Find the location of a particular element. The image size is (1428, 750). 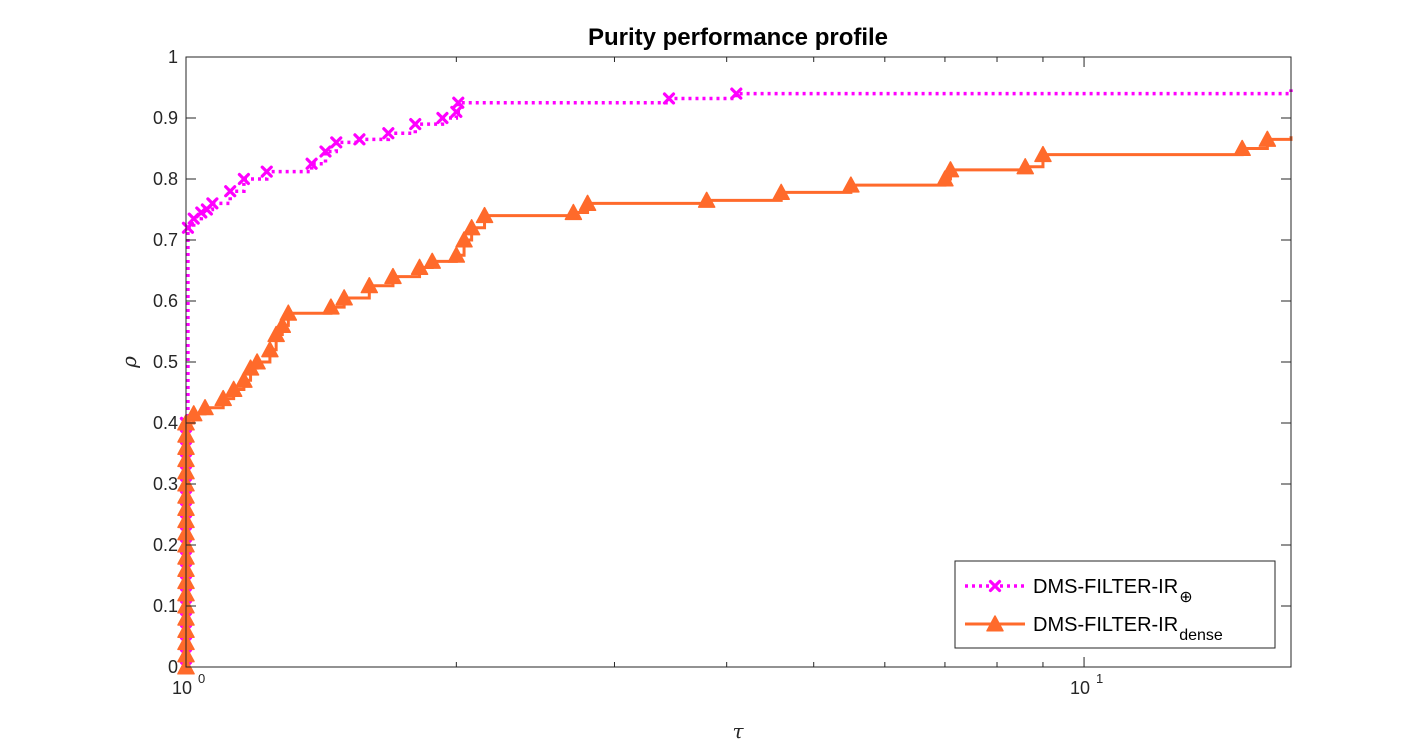

x-tick-exponent: 0 is located at coordinates (201, 678).